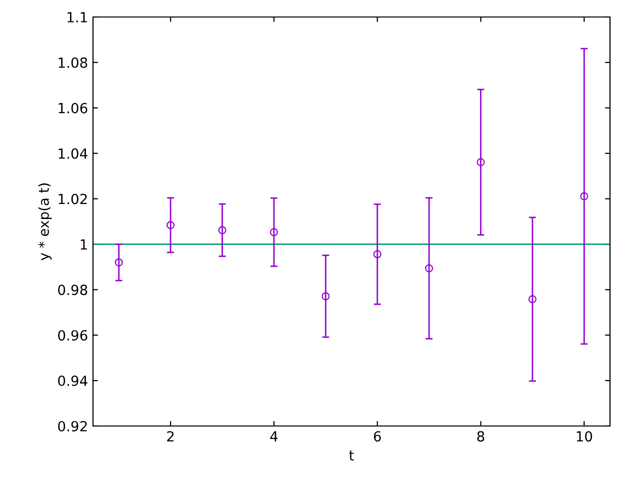  What do you see at coordinates (584, 436) in the screenshot?
I see `x-tick-label: 10` at bounding box center [584, 436].